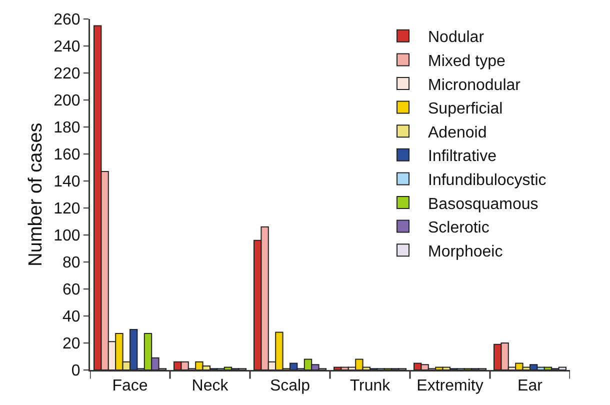 The width and height of the screenshot is (610, 405). I want to click on y-tick-label: 80, so click(71, 263).